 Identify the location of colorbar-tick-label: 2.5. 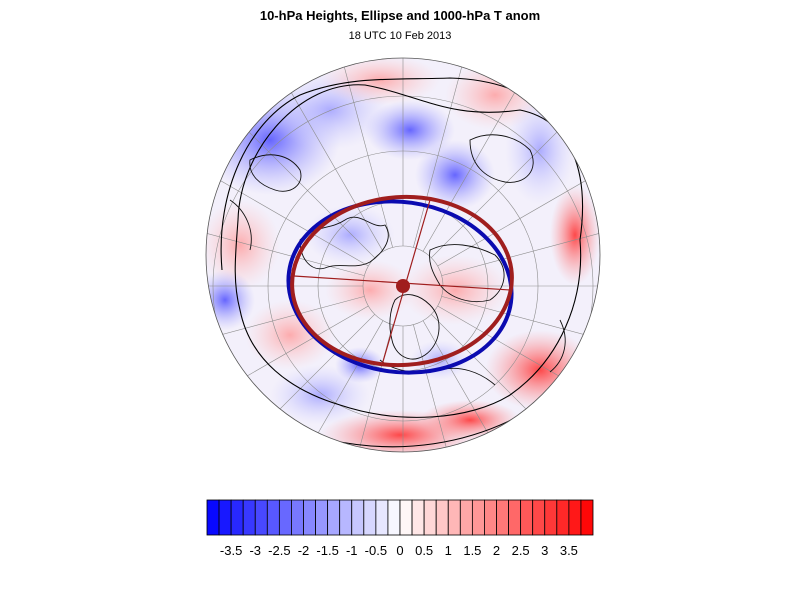
(520, 550).